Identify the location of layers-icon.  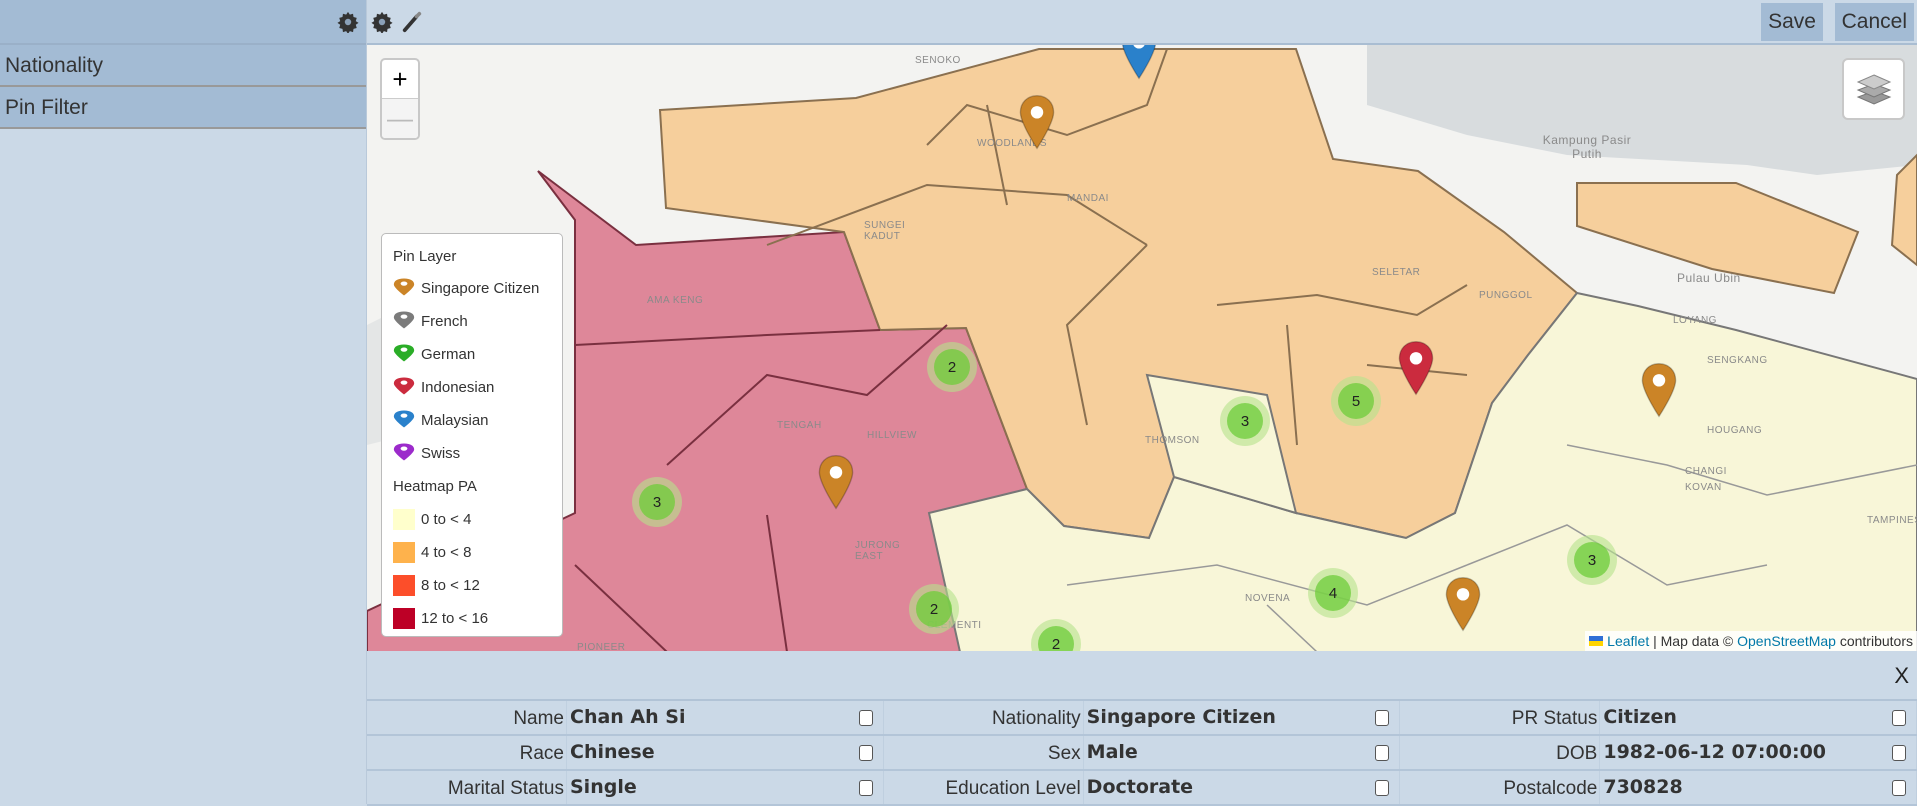
(1873, 89).